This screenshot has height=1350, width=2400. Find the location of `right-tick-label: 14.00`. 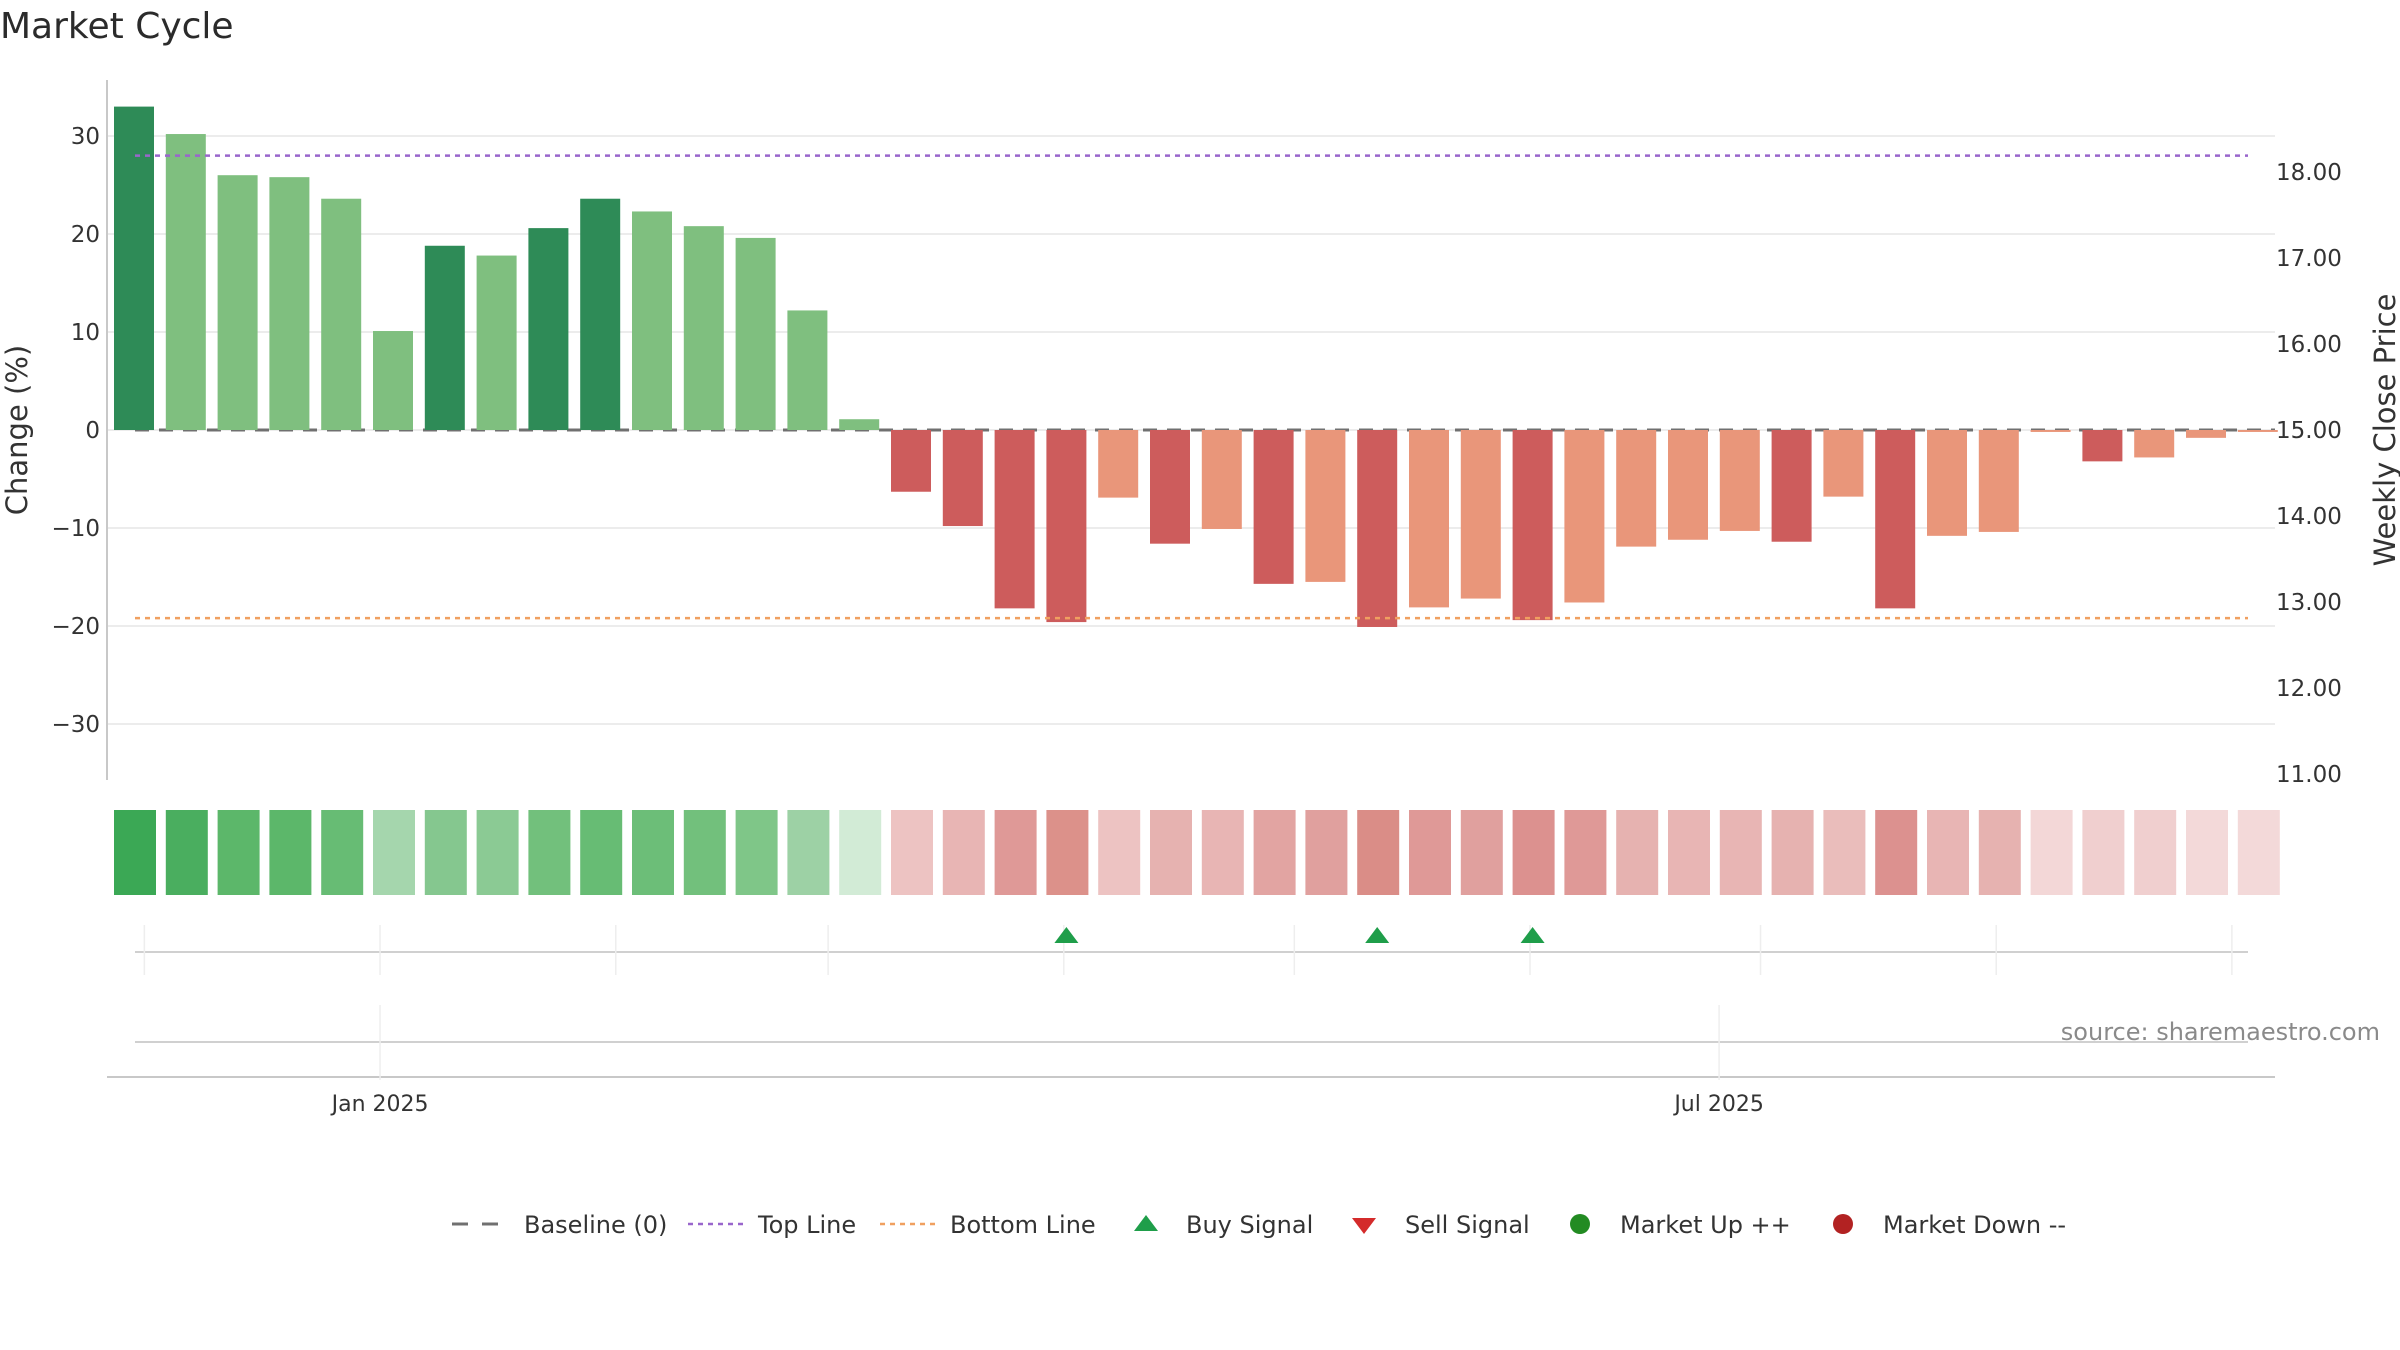

right-tick-label: 14.00 is located at coordinates (2309, 517).